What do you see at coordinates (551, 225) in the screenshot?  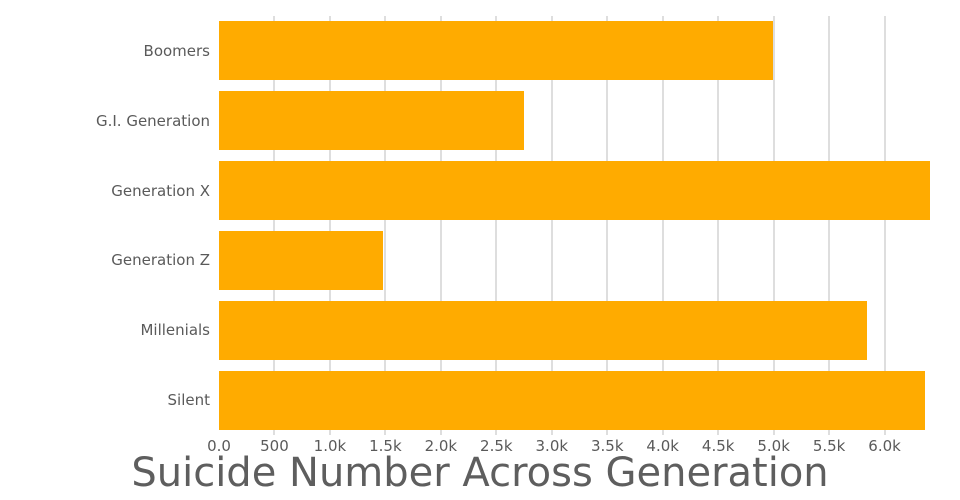 I see `gridline-3.0k` at bounding box center [551, 225].